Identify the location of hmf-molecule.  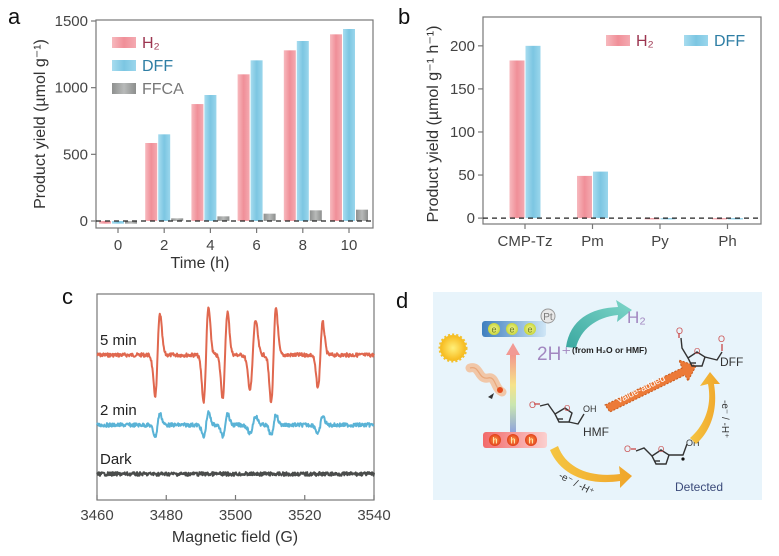
(559, 414).